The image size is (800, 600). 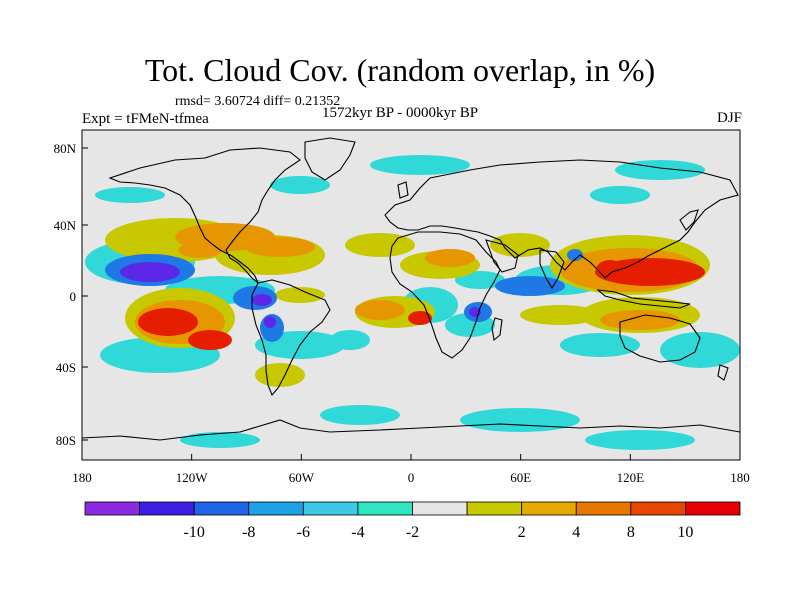 What do you see at coordinates (403, 190) in the screenshot?
I see `coast-uk` at bounding box center [403, 190].